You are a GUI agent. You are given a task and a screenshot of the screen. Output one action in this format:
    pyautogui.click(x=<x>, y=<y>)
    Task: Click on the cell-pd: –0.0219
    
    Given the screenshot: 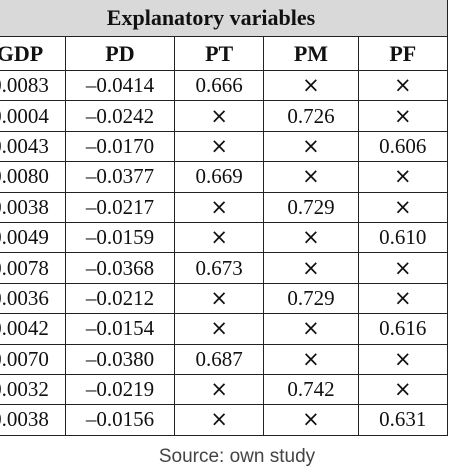 What is the action you would take?
    pyautogui.click(x=119, y=389)
    